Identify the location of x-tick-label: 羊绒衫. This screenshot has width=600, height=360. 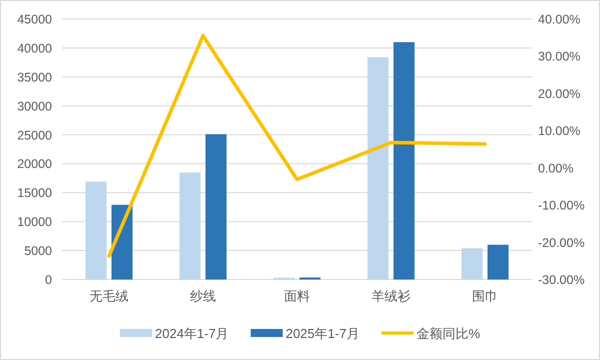
(391, 296).